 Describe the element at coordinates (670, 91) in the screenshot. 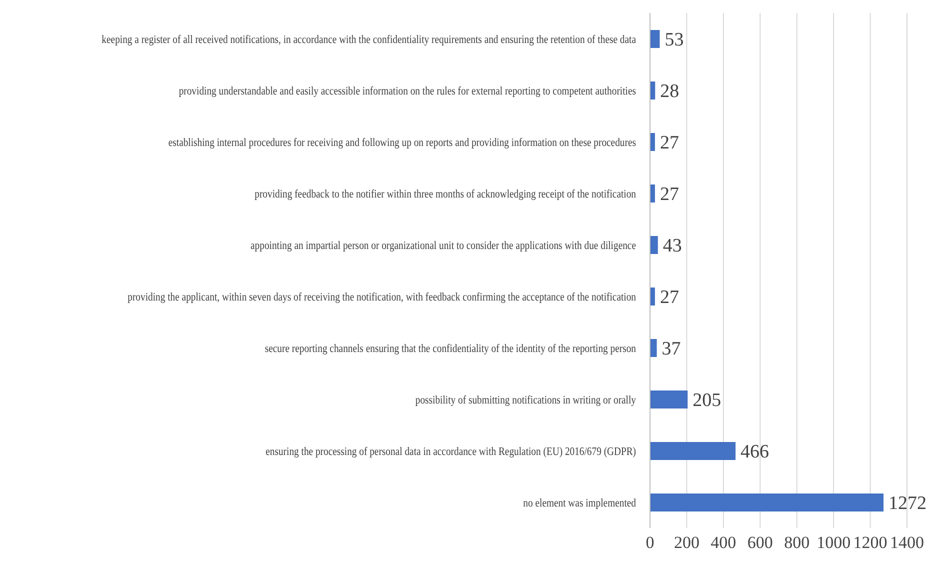

I see `data-label: 28` at that location.